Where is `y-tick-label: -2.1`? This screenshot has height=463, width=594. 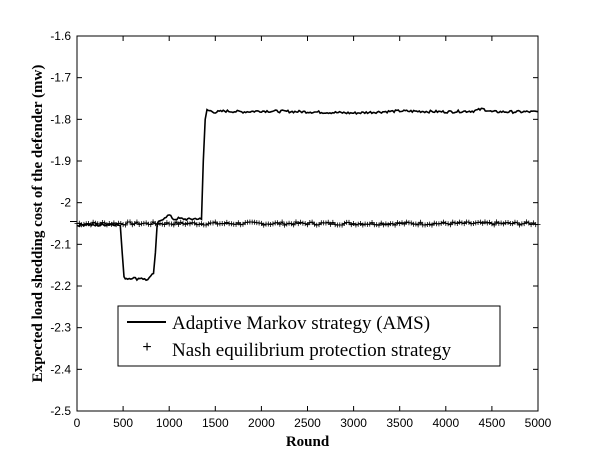
y-tick-label: -2.1 is located at coordinates (60, 244).